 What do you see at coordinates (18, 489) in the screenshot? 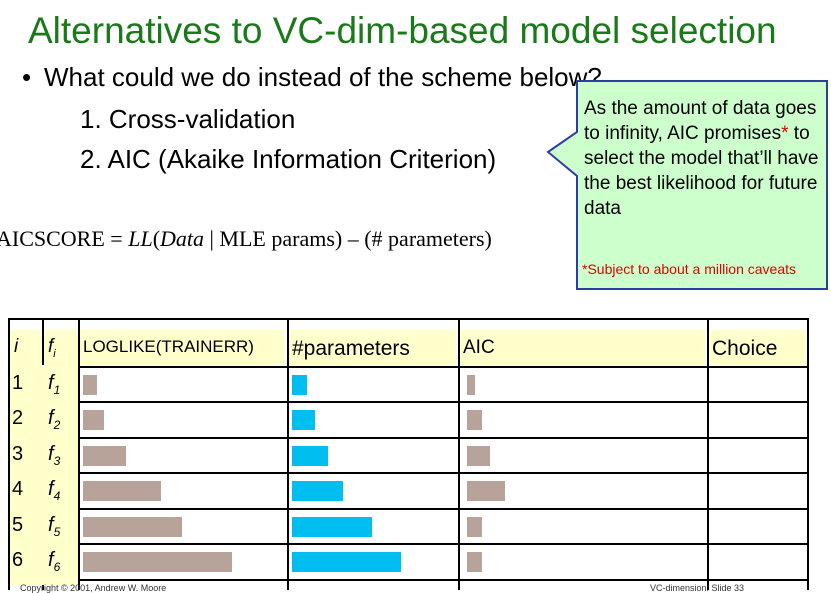
I see `row-index: 4` at bounding box center [18, 489].